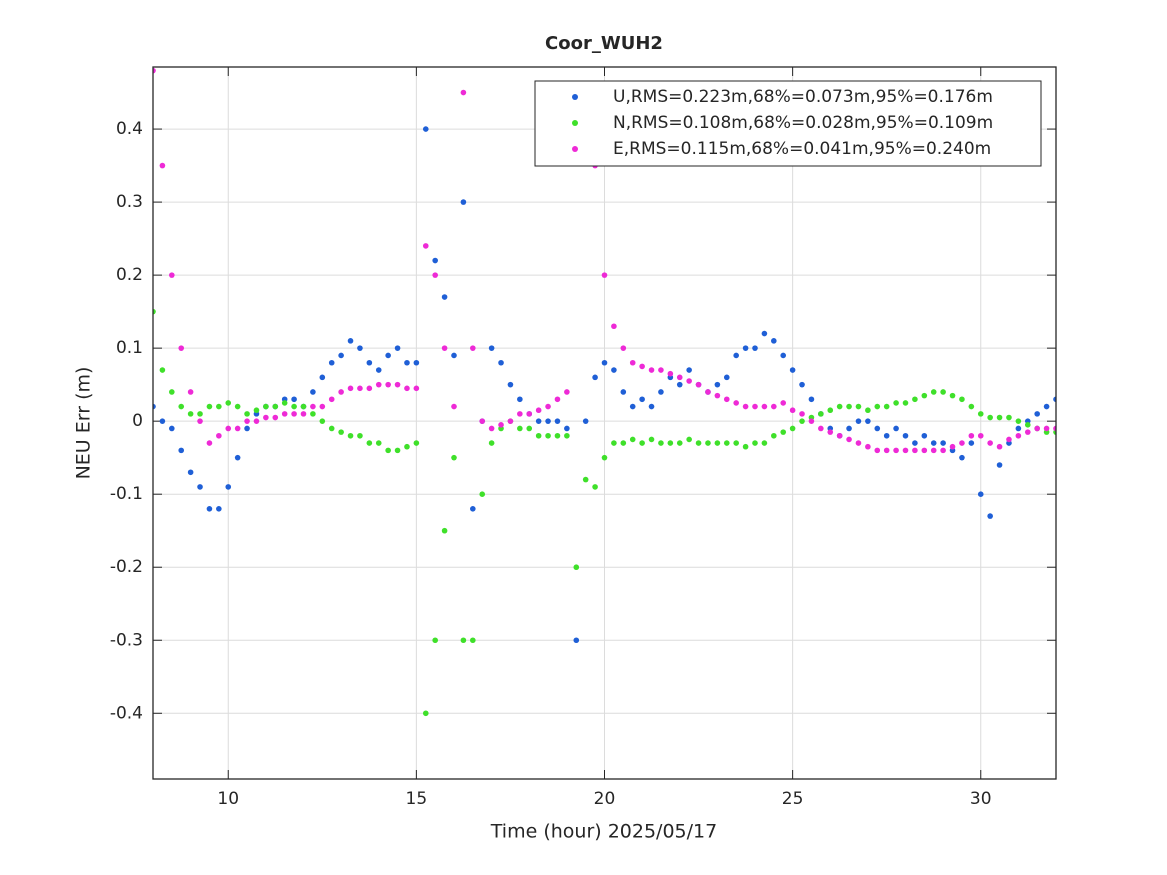 This screenshot has height=875, width=1167. What do you see at coordinates (417, 799) in the screenshot?
I see `x-tick-label: 15` at bounding box center [417, 799].